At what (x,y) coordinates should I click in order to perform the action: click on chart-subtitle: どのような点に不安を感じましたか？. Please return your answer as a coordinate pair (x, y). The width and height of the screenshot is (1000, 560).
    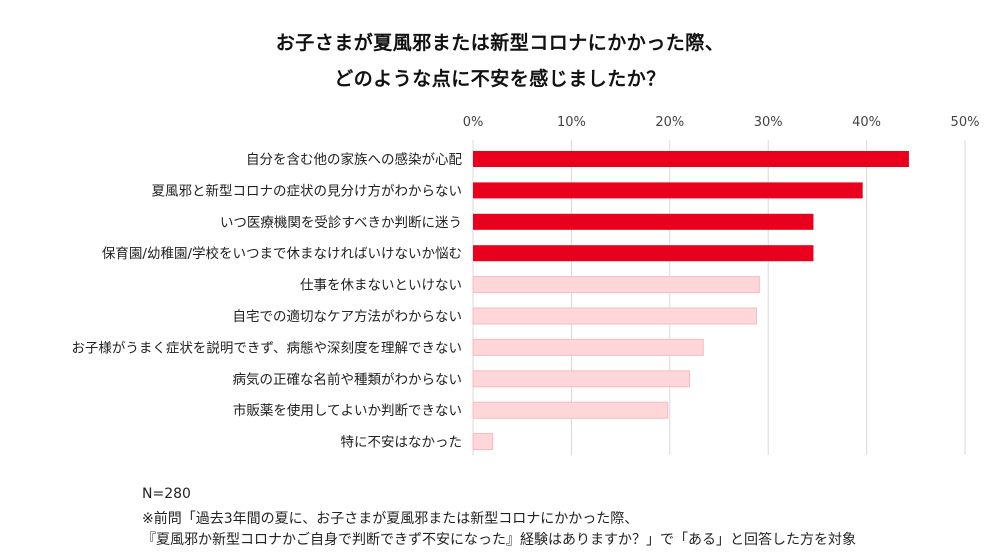
    Looking at the image, I should click on (500, 79).